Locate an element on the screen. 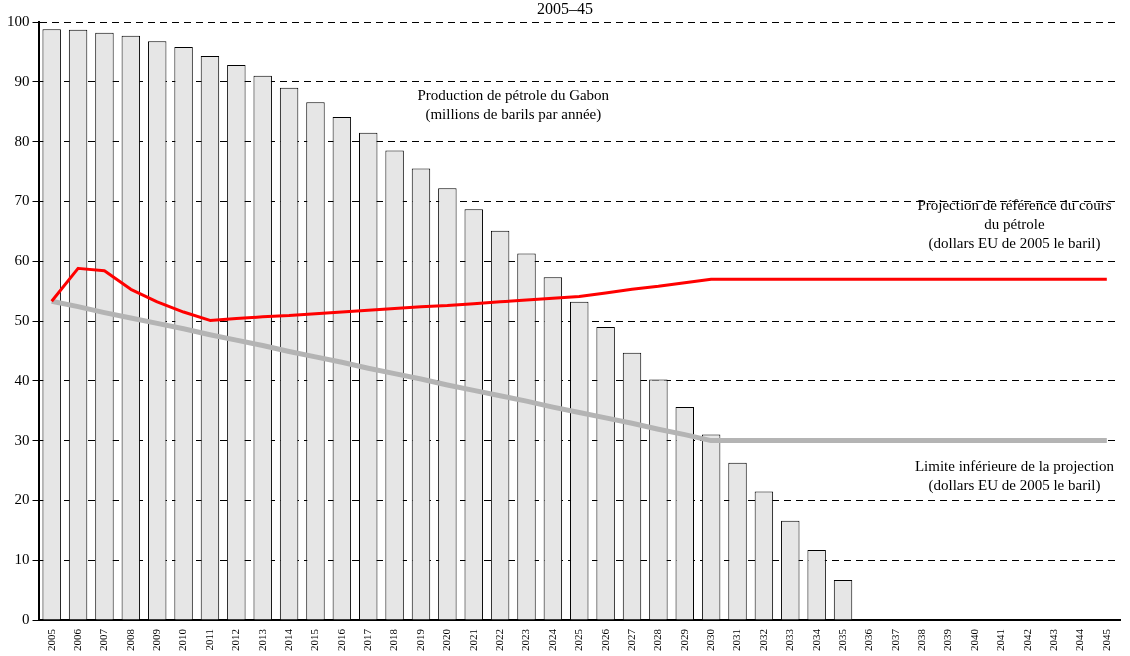  x-tick-label: 2022 is located at coordinates (499, 640).